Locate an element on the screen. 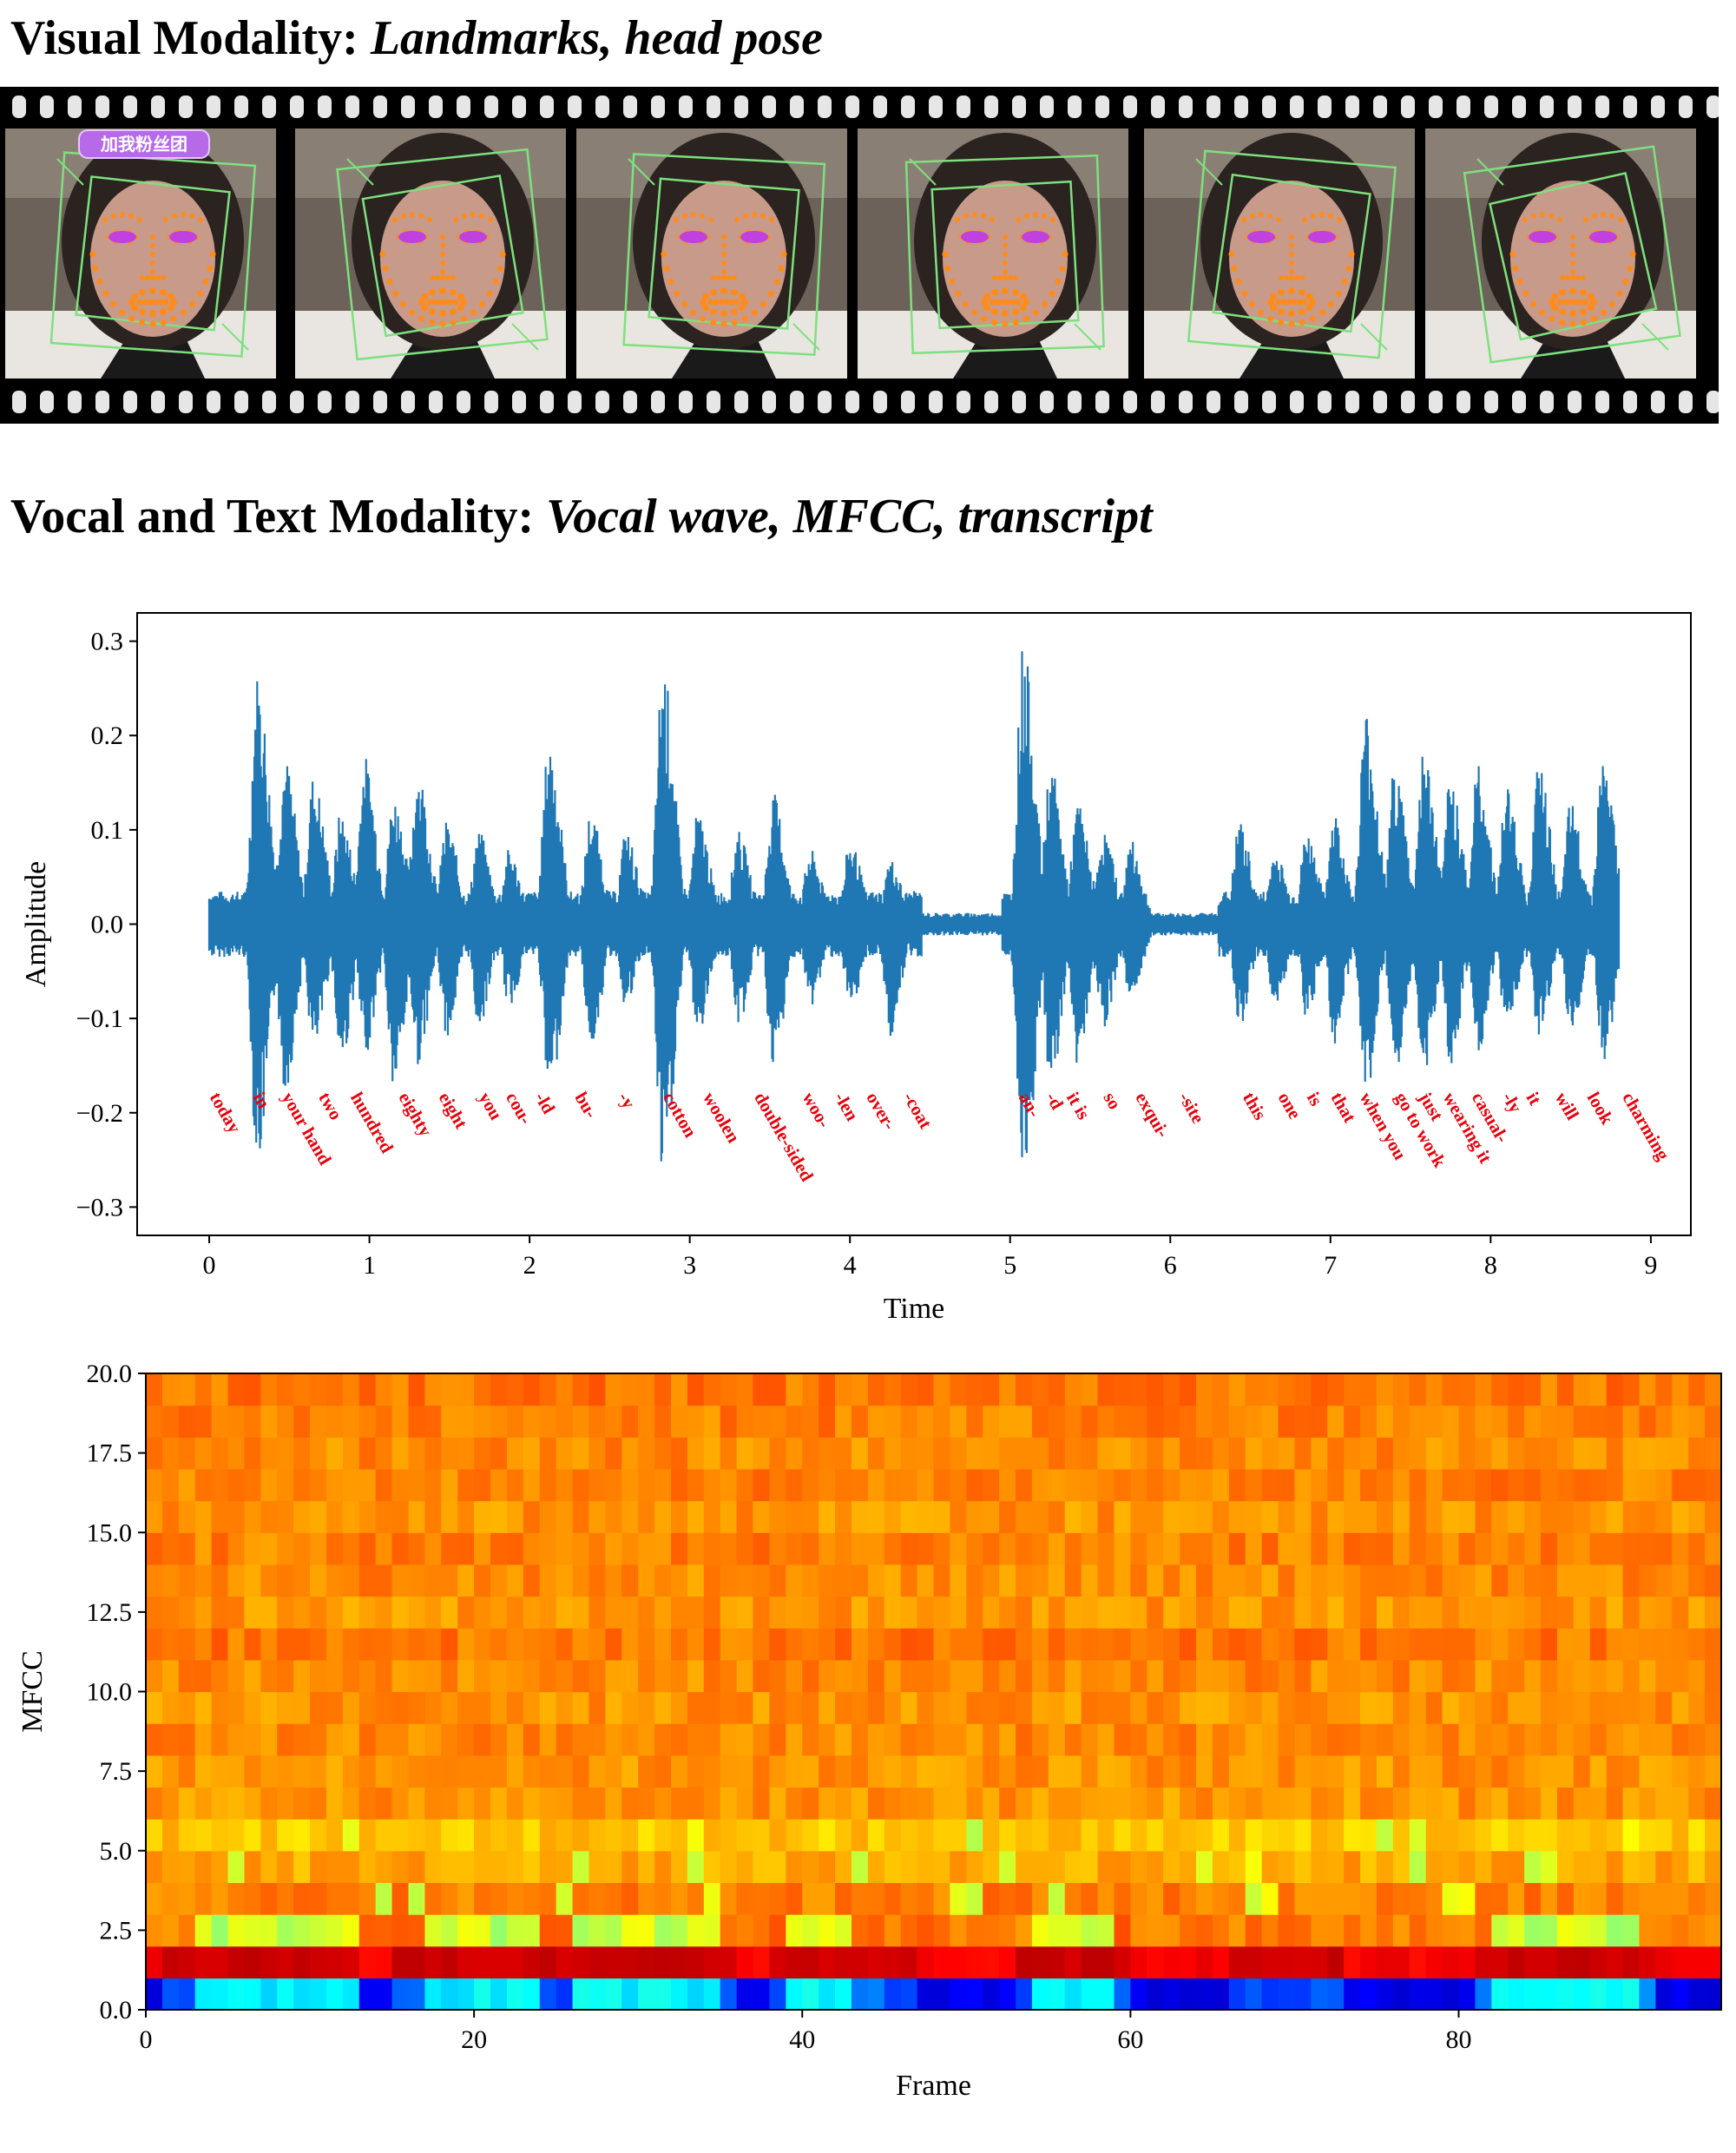 This screenshot has width=1736, height=2153. head-pose-box-inner is located at coordinates (1005, 255).